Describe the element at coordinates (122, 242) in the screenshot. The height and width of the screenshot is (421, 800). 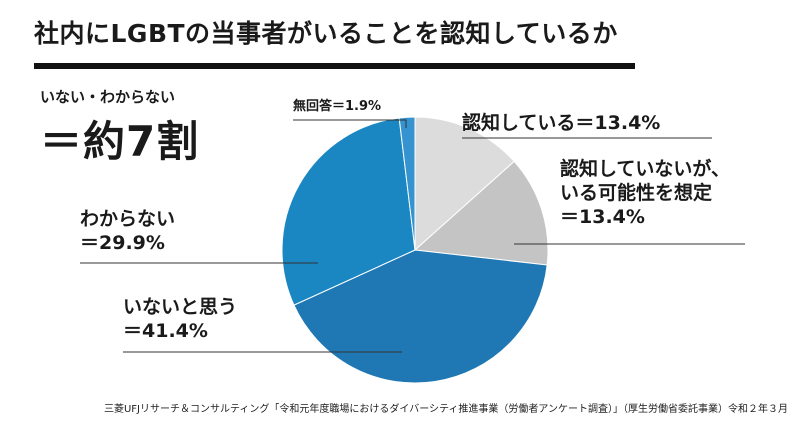
I see `label-unknown-value: ＝29.9%` at that location.